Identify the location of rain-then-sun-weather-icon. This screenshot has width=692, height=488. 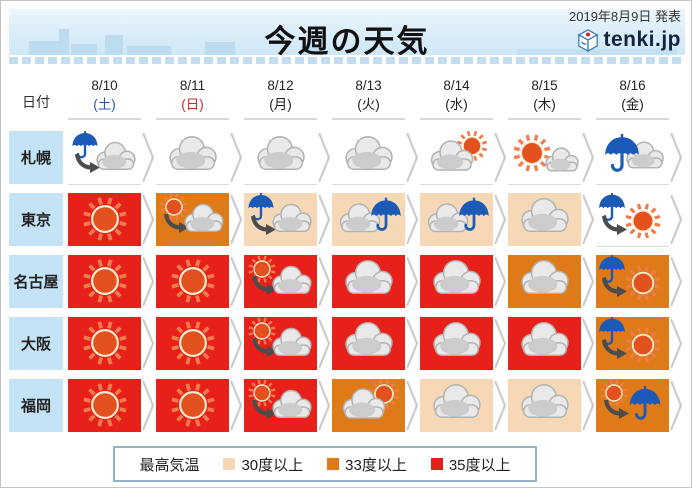
(629, 278).